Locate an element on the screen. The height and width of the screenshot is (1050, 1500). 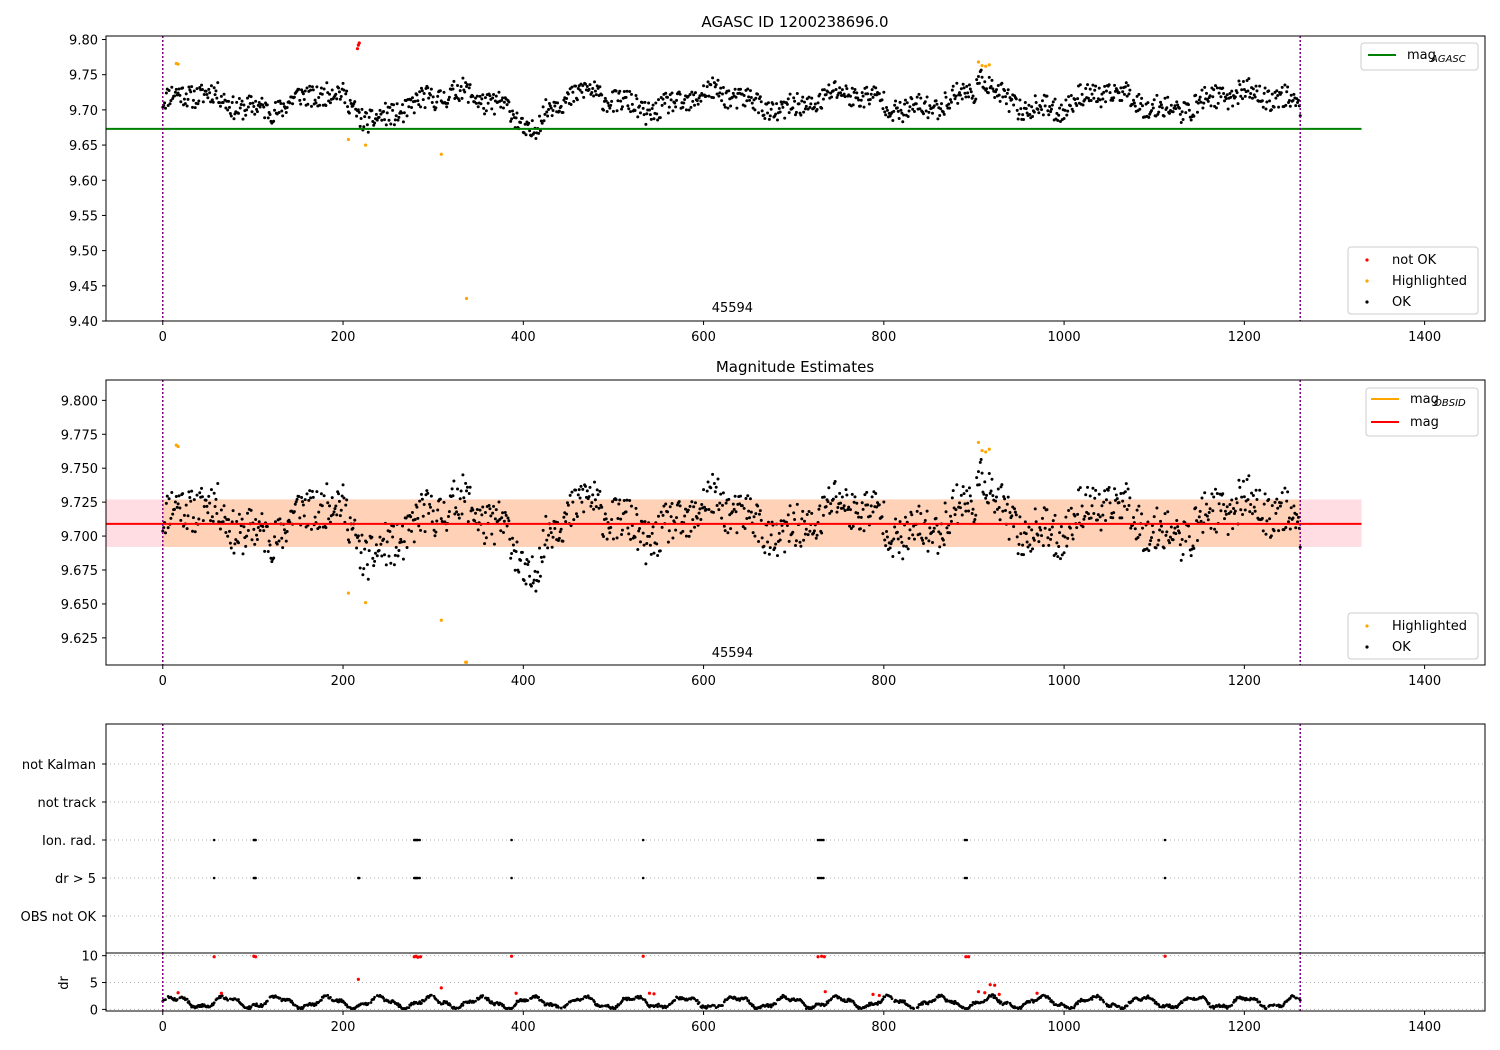
dr-red-point is located at coordinates (358, 979).